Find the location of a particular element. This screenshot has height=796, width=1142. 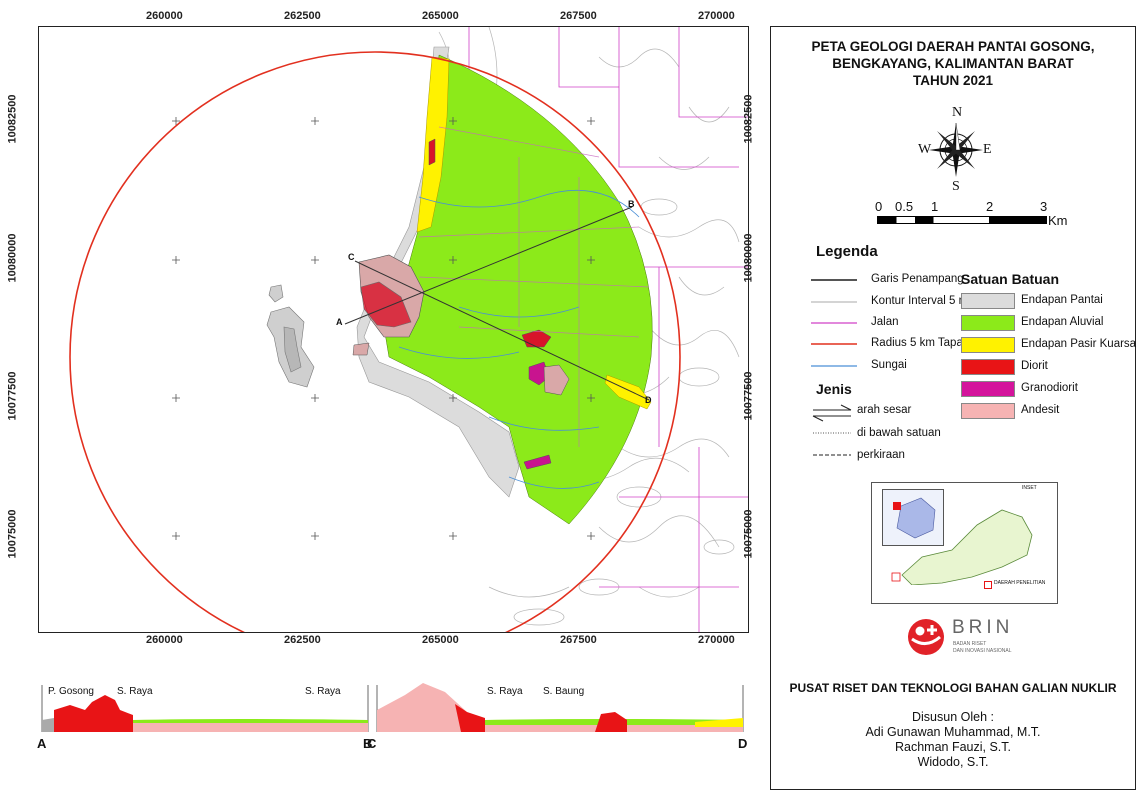

swatch-diorit is located at coordinates (988, 367).